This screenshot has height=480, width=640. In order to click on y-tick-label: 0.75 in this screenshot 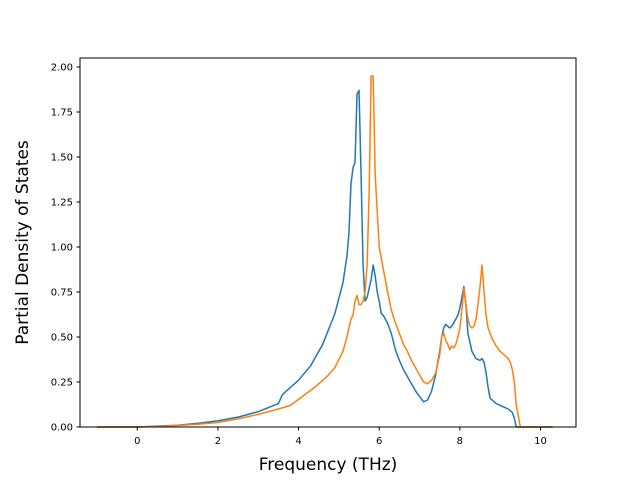, I will do `click(62, 293)`.